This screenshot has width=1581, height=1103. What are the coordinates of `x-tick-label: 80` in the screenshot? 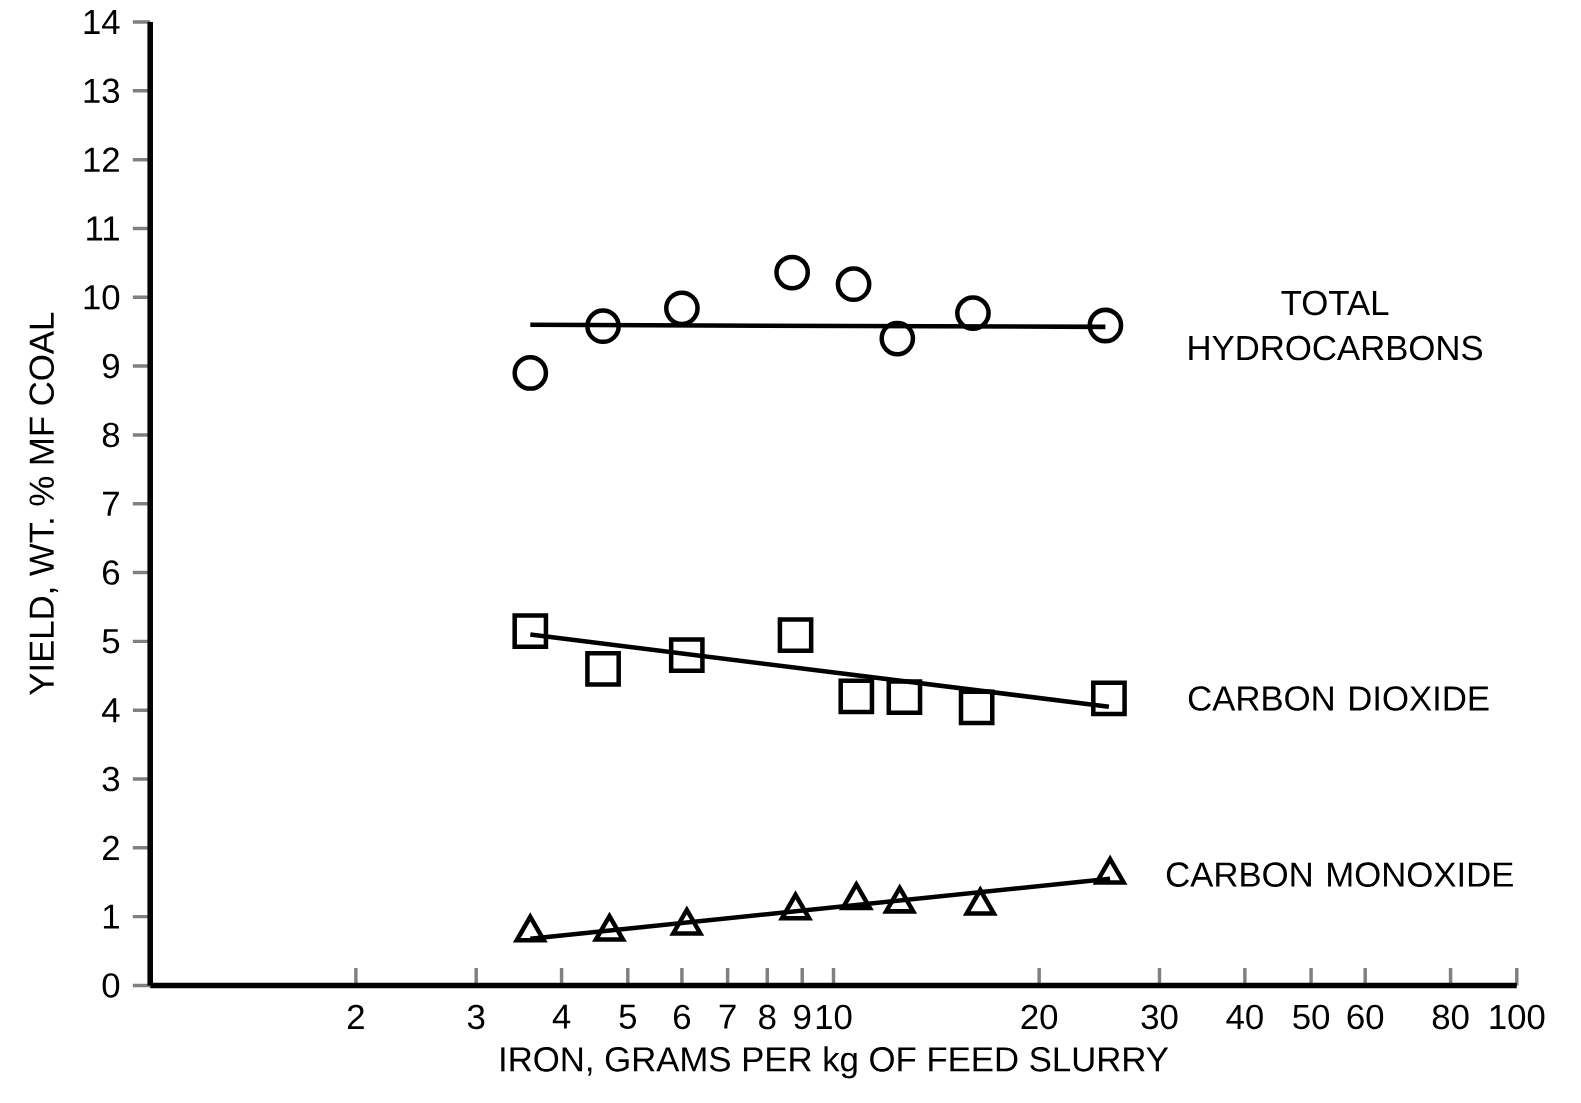 It's located at (1450, 1017).